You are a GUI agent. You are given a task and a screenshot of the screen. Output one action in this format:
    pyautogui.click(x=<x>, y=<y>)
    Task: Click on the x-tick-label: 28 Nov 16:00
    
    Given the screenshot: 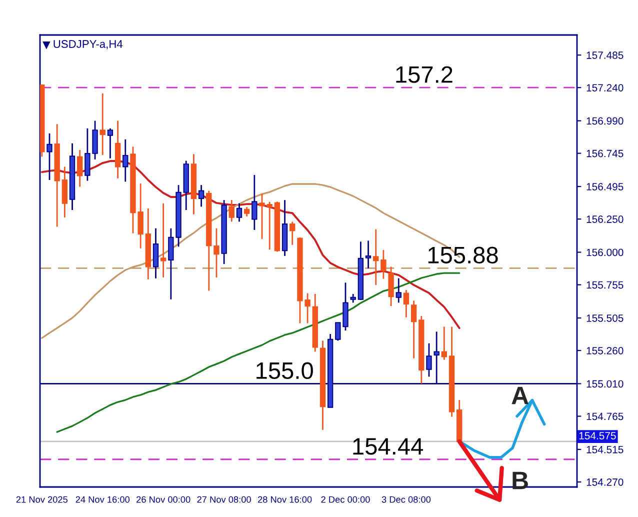 What is the action you would take?
    pyautogui.click(x=285, y=499)
    